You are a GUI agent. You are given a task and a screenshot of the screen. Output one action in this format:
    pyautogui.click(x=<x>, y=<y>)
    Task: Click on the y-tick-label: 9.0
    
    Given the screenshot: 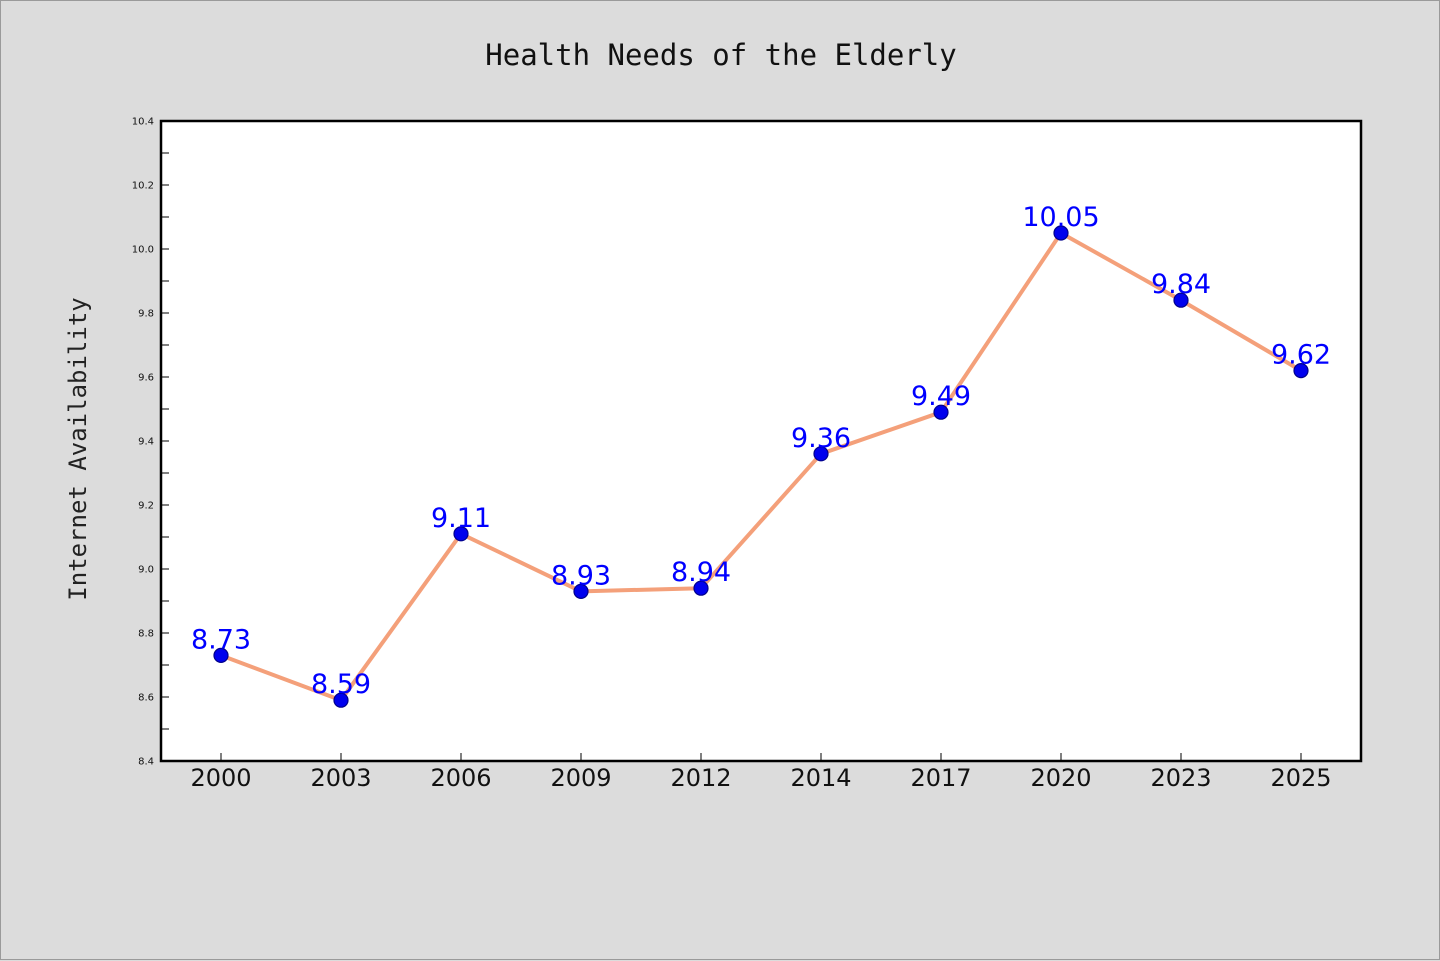 What is the action you would take?
    pyautogui.click(x=146, y=570)
    